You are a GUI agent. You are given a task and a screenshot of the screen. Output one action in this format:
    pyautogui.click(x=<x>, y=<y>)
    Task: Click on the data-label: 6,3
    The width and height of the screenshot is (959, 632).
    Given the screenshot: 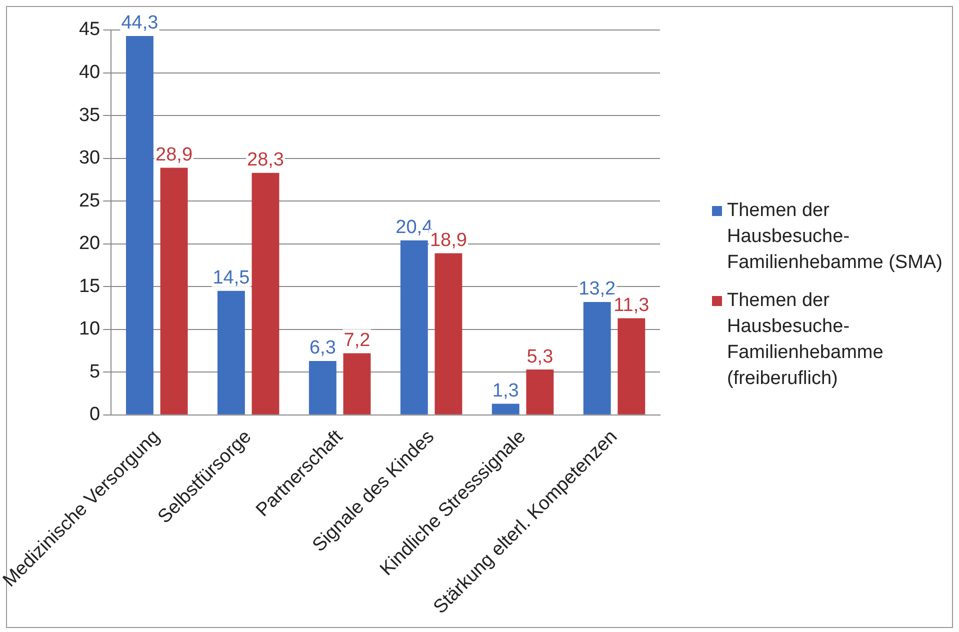 What is the action you would take?
    pyautogui.click(x=322, y=348)
    